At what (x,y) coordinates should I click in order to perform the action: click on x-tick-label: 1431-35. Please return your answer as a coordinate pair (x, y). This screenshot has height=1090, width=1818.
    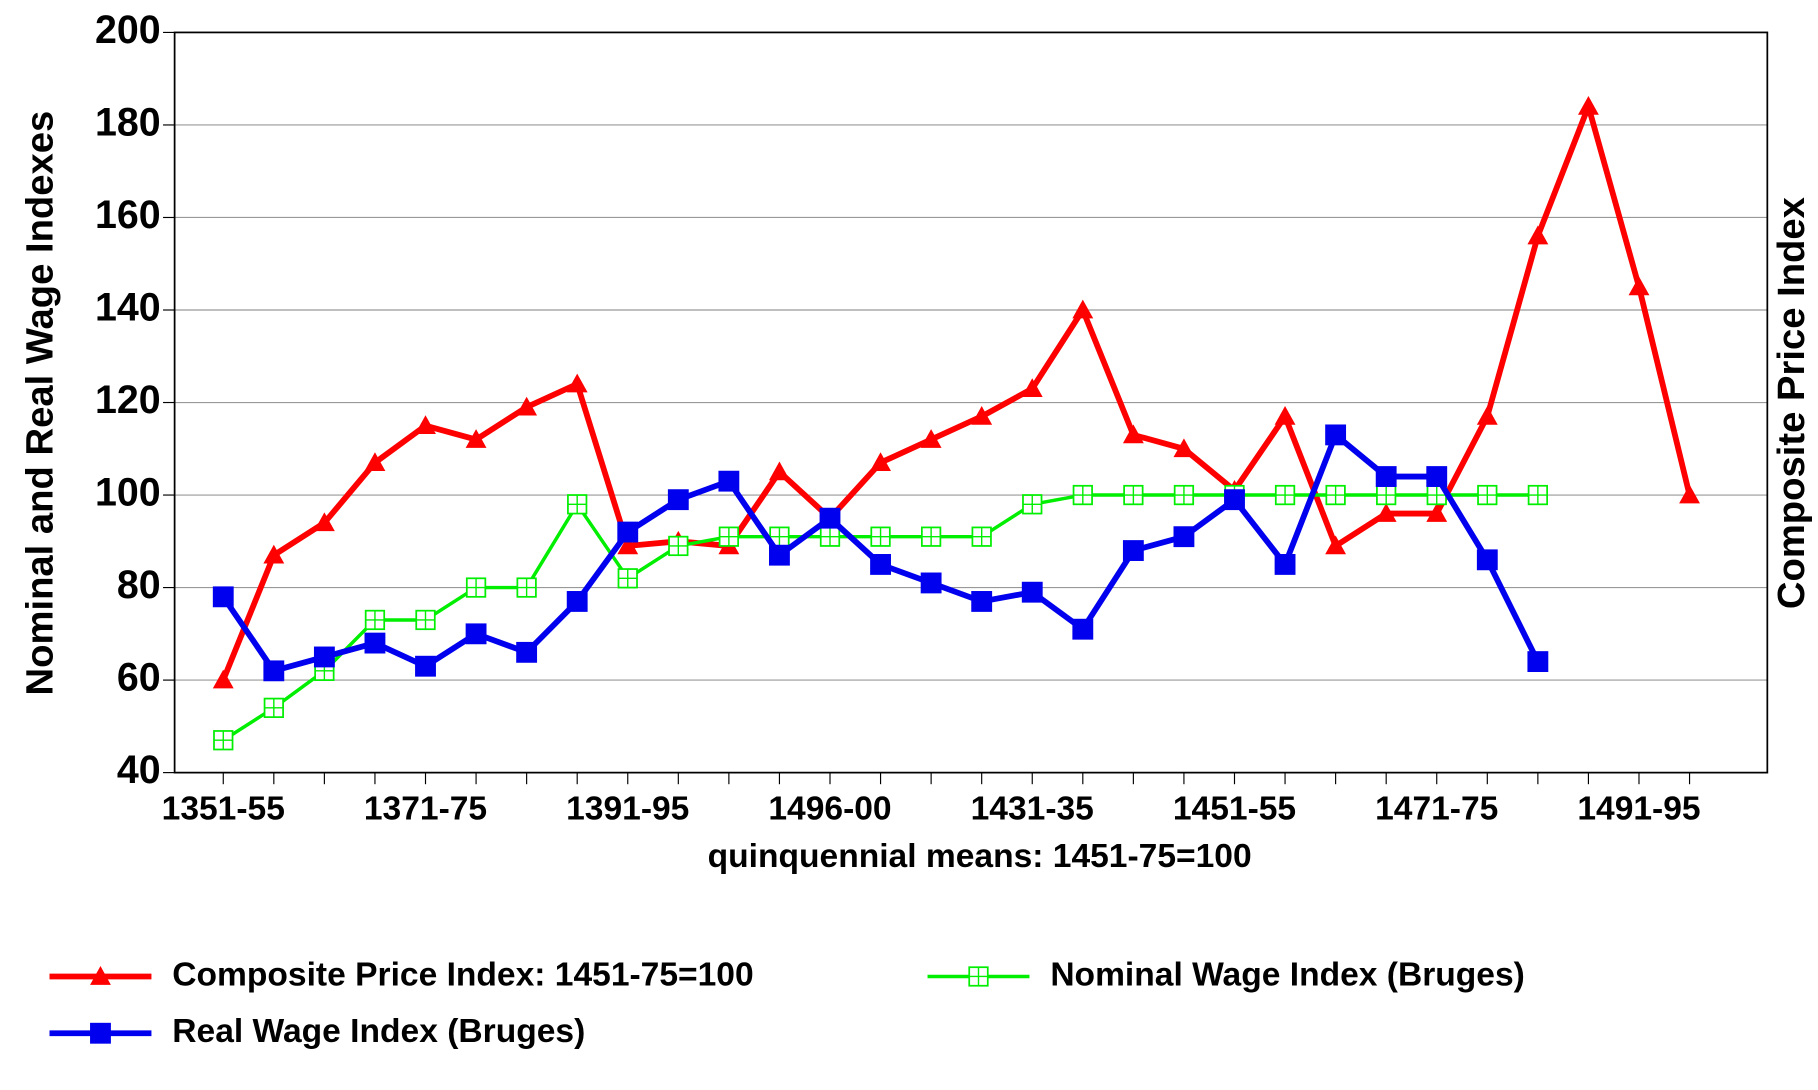
    Looking at the image, I should click on (1032, 809).